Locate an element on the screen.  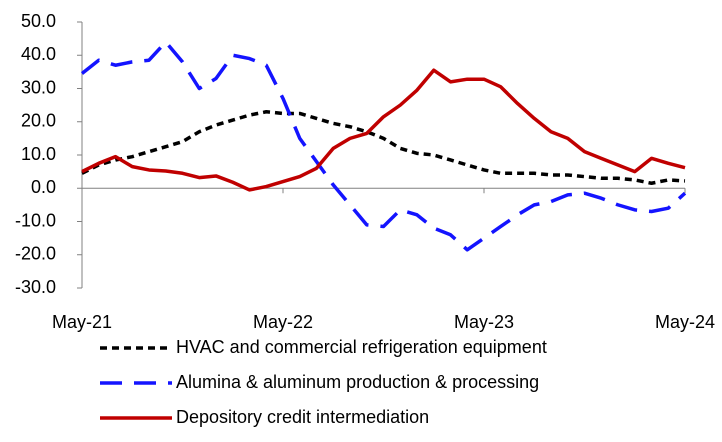
x-tick-label: May-21 is located at coordinates (82, 322).